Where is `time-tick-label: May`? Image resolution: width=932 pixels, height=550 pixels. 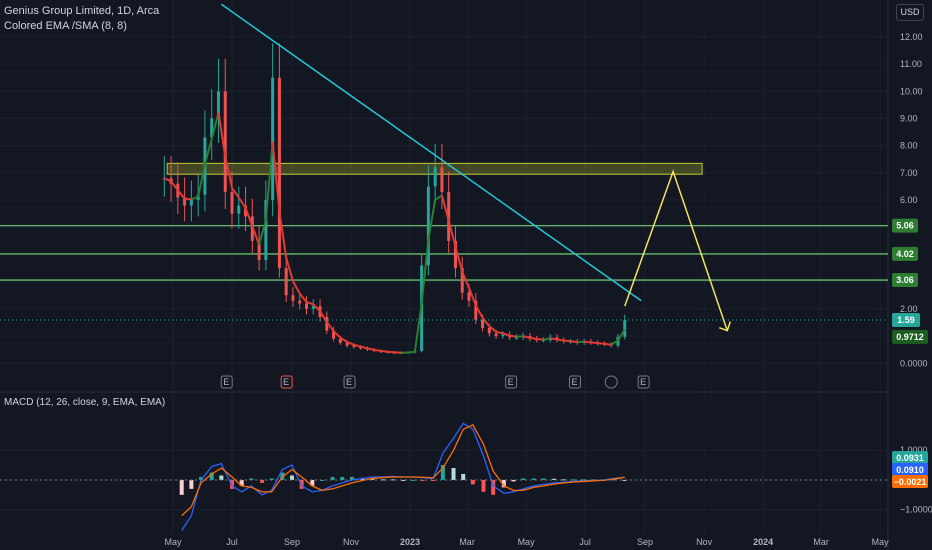
time-tick-label: May is located at coordinates (173, 542).